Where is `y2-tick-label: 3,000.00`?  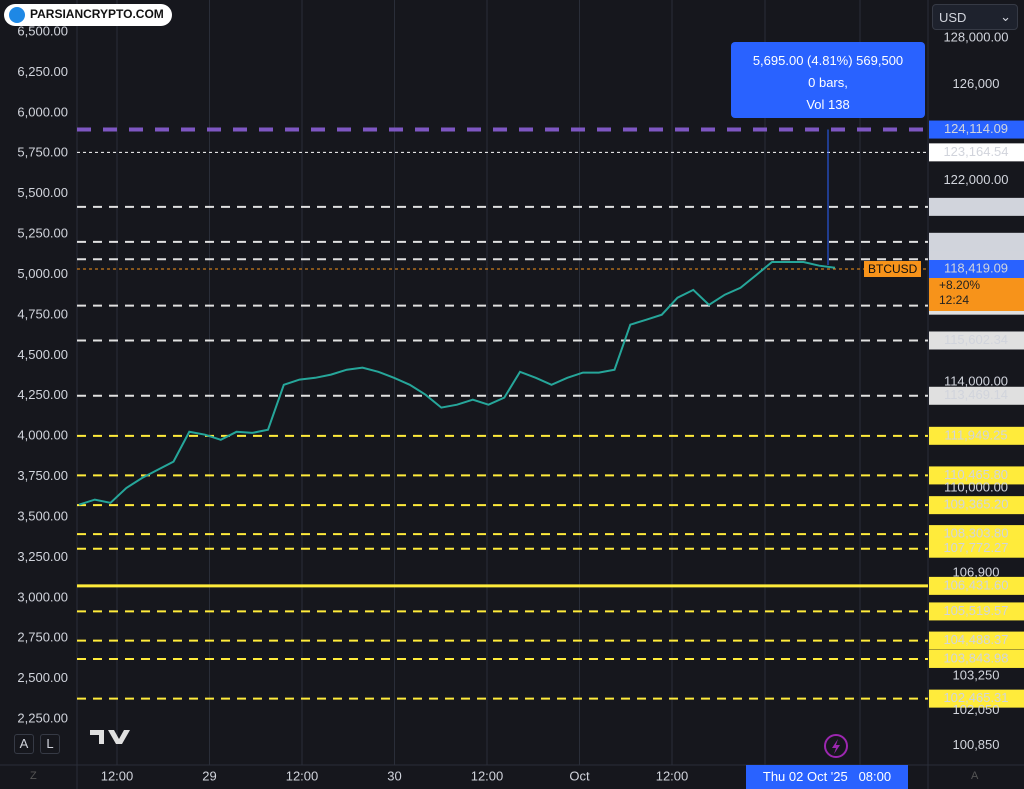
y2-tick-label: 3,000.00 is located at coordinates (42, 596).